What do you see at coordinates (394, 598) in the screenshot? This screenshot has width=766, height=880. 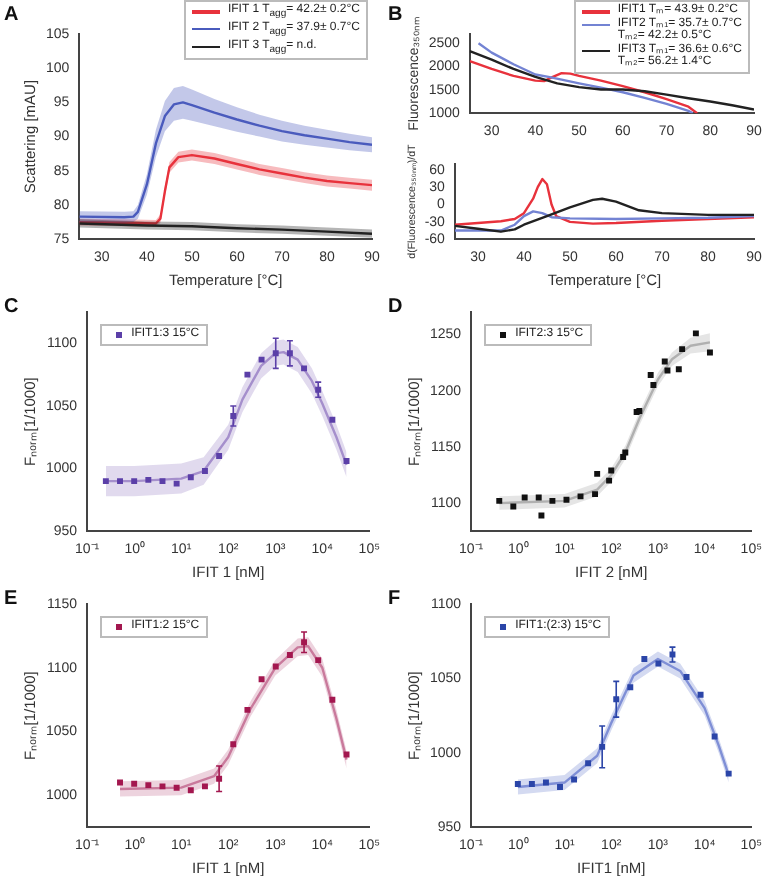 I see `text: F` at bounding box center [394, 598].